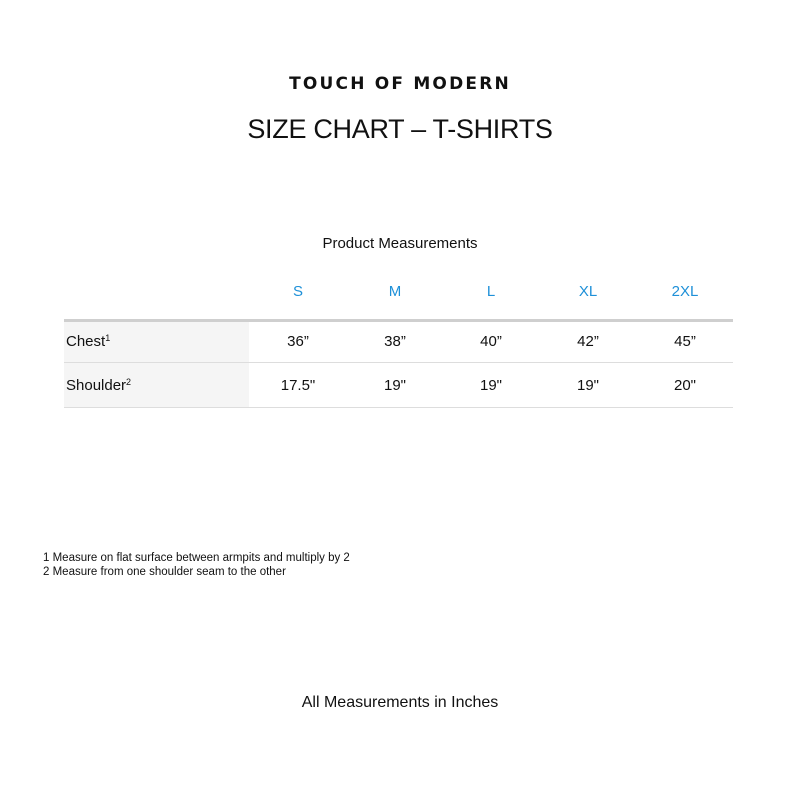 The width and height of the screenshot is (800, 800). What do you see at coordinates (395, 291) in the screenshot?
I see `size-header-m: M` at bounding box center [395, 291].